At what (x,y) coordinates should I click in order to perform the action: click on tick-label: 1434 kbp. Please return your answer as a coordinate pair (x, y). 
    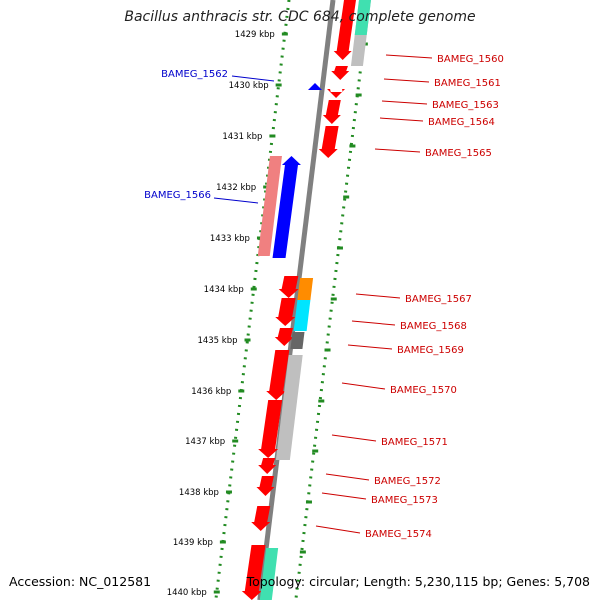
    Looking at the image, I should click on (224, 290).